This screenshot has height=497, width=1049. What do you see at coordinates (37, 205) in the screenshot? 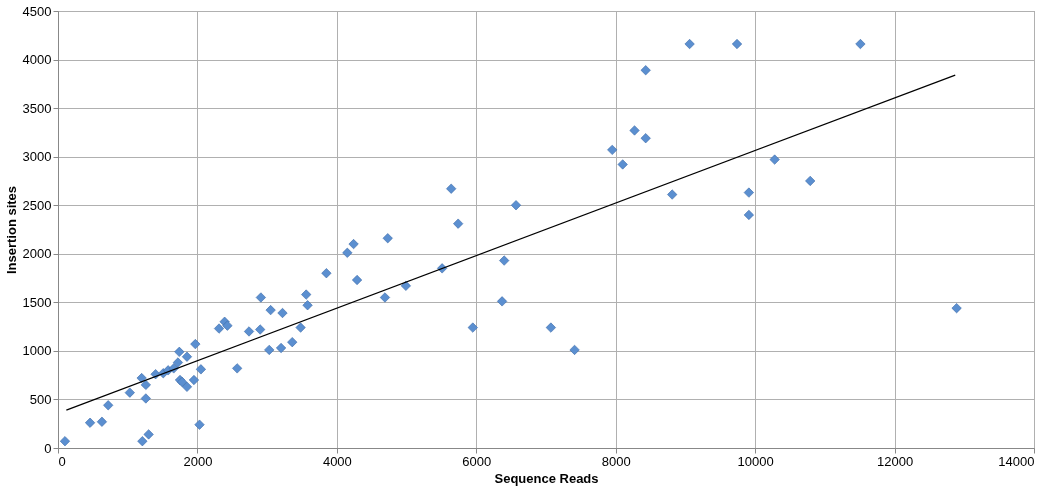
I see `y-tick-label: 2500` at bounding box center [37, 205].